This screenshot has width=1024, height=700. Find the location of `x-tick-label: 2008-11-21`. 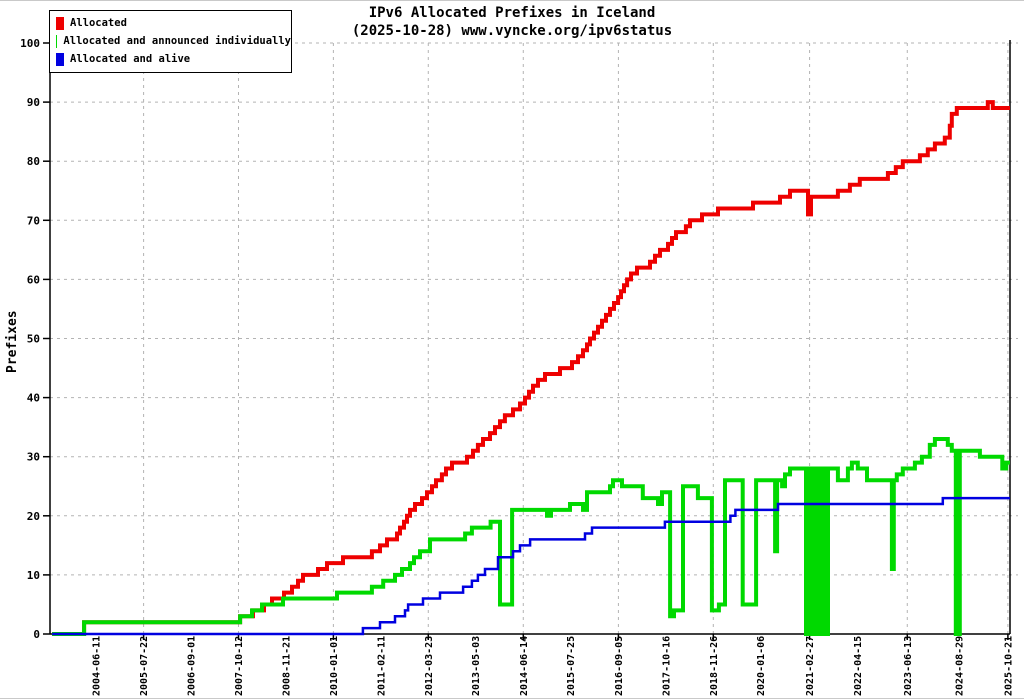

x-tick-label: 2008-11-21 is located at coordinates (286, 666).